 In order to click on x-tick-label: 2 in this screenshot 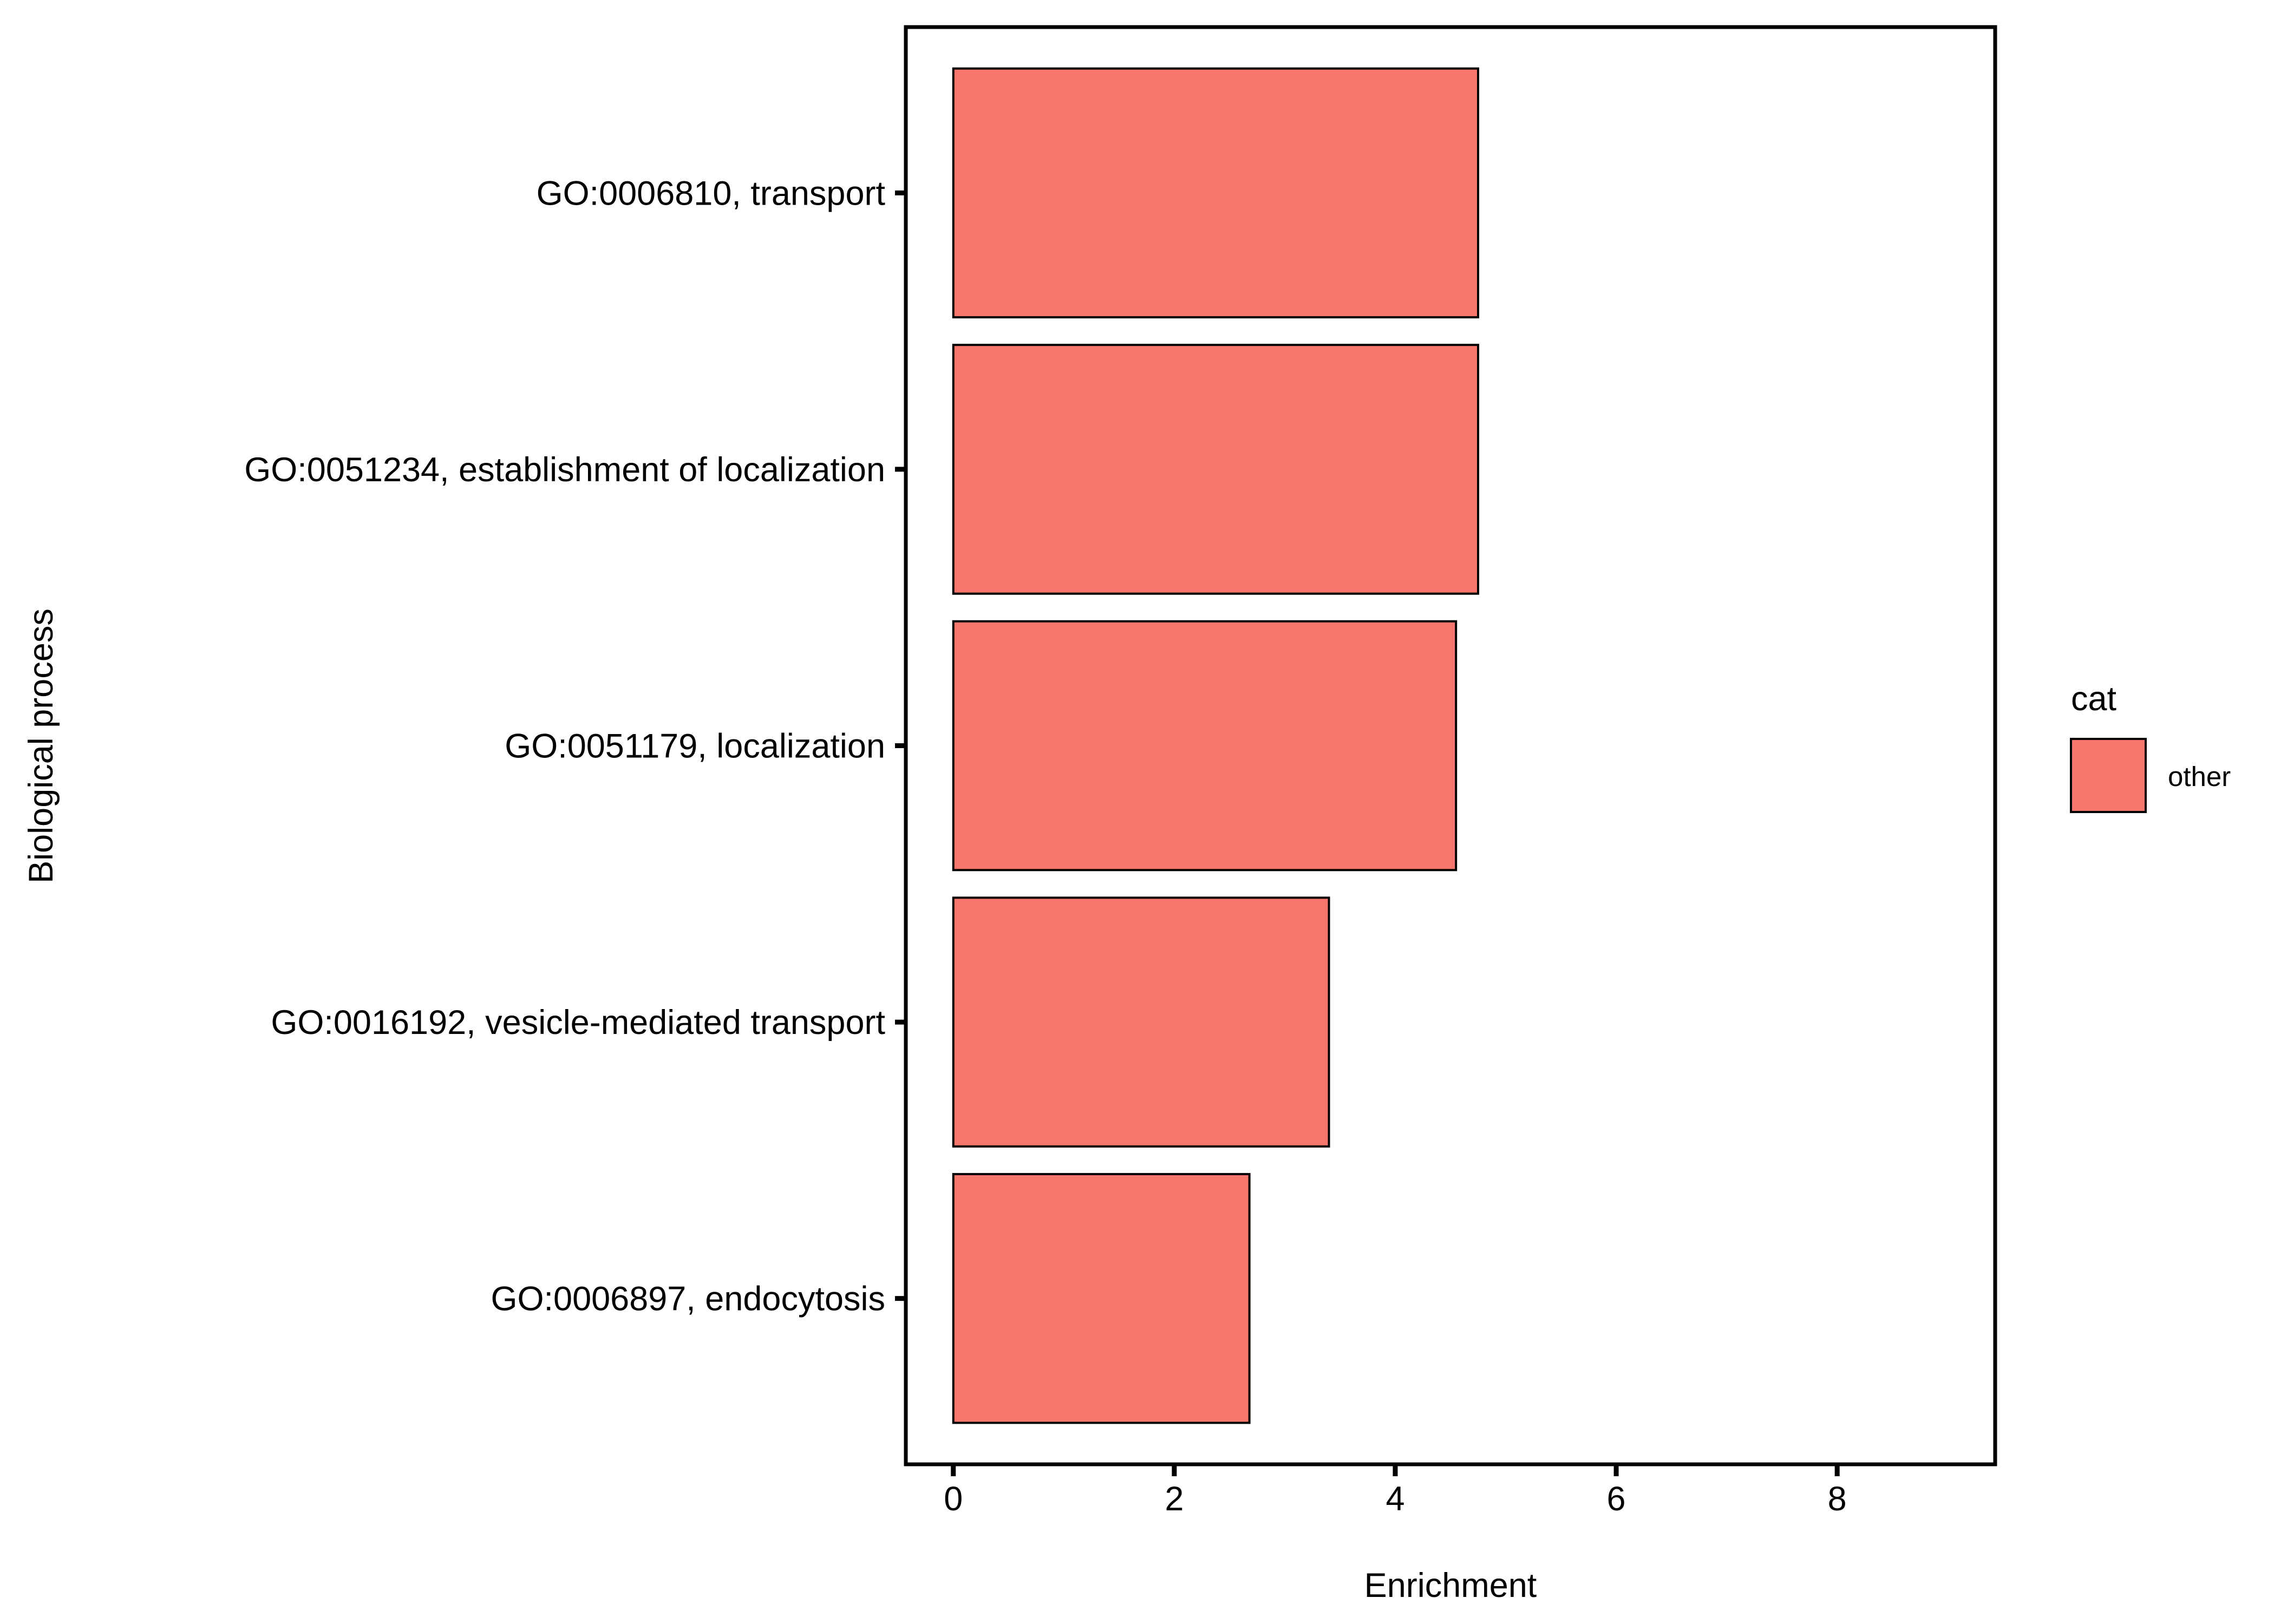, I will do `click(1175, 1499)`.